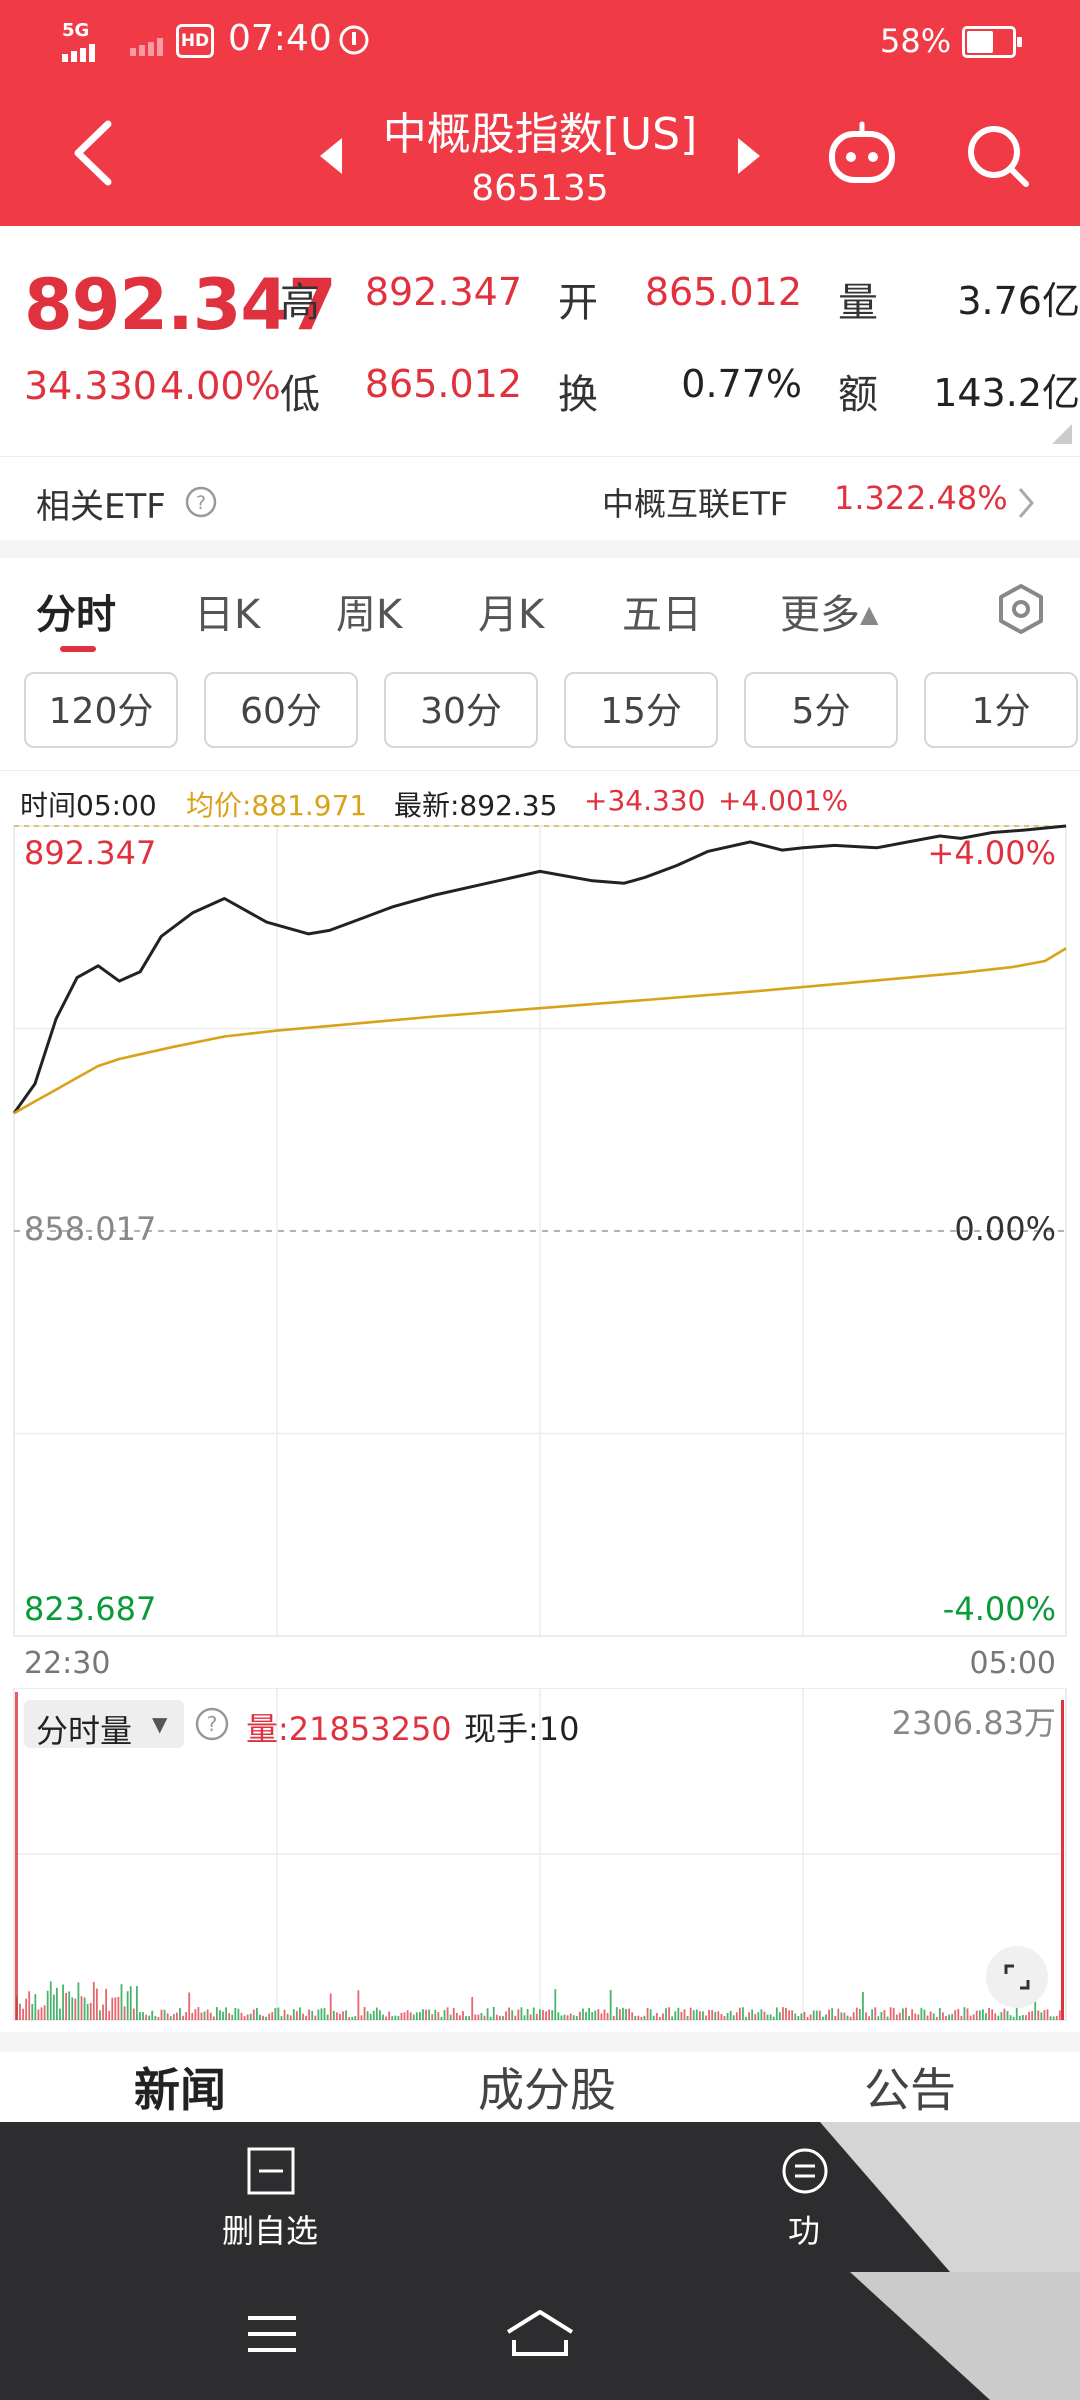 The height and width of the screenshot is (2400, 1080). Describe the element at coordinates (180, 305) in the screenshot. I see `current-price: 892.347` at that location.